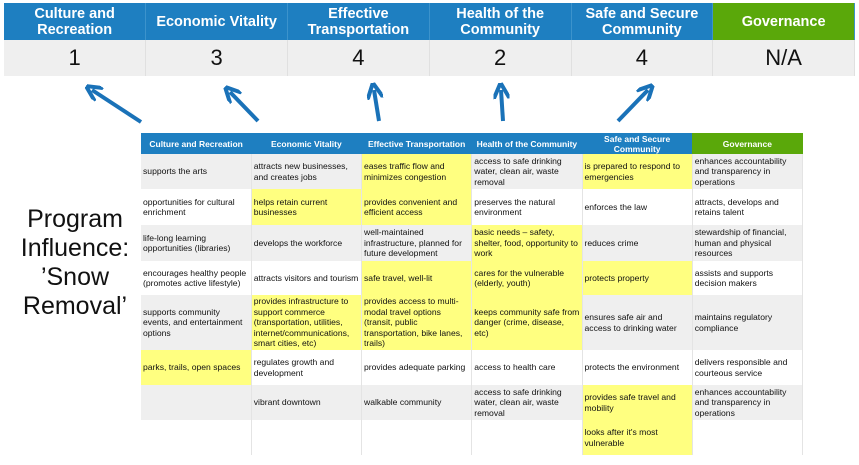 The image size is (859, 465). What do you see at coordinates (748, 322) in the screenshot?
I see `grid-cell: maintains regulatory compliance` at bounding box center [748, 322].